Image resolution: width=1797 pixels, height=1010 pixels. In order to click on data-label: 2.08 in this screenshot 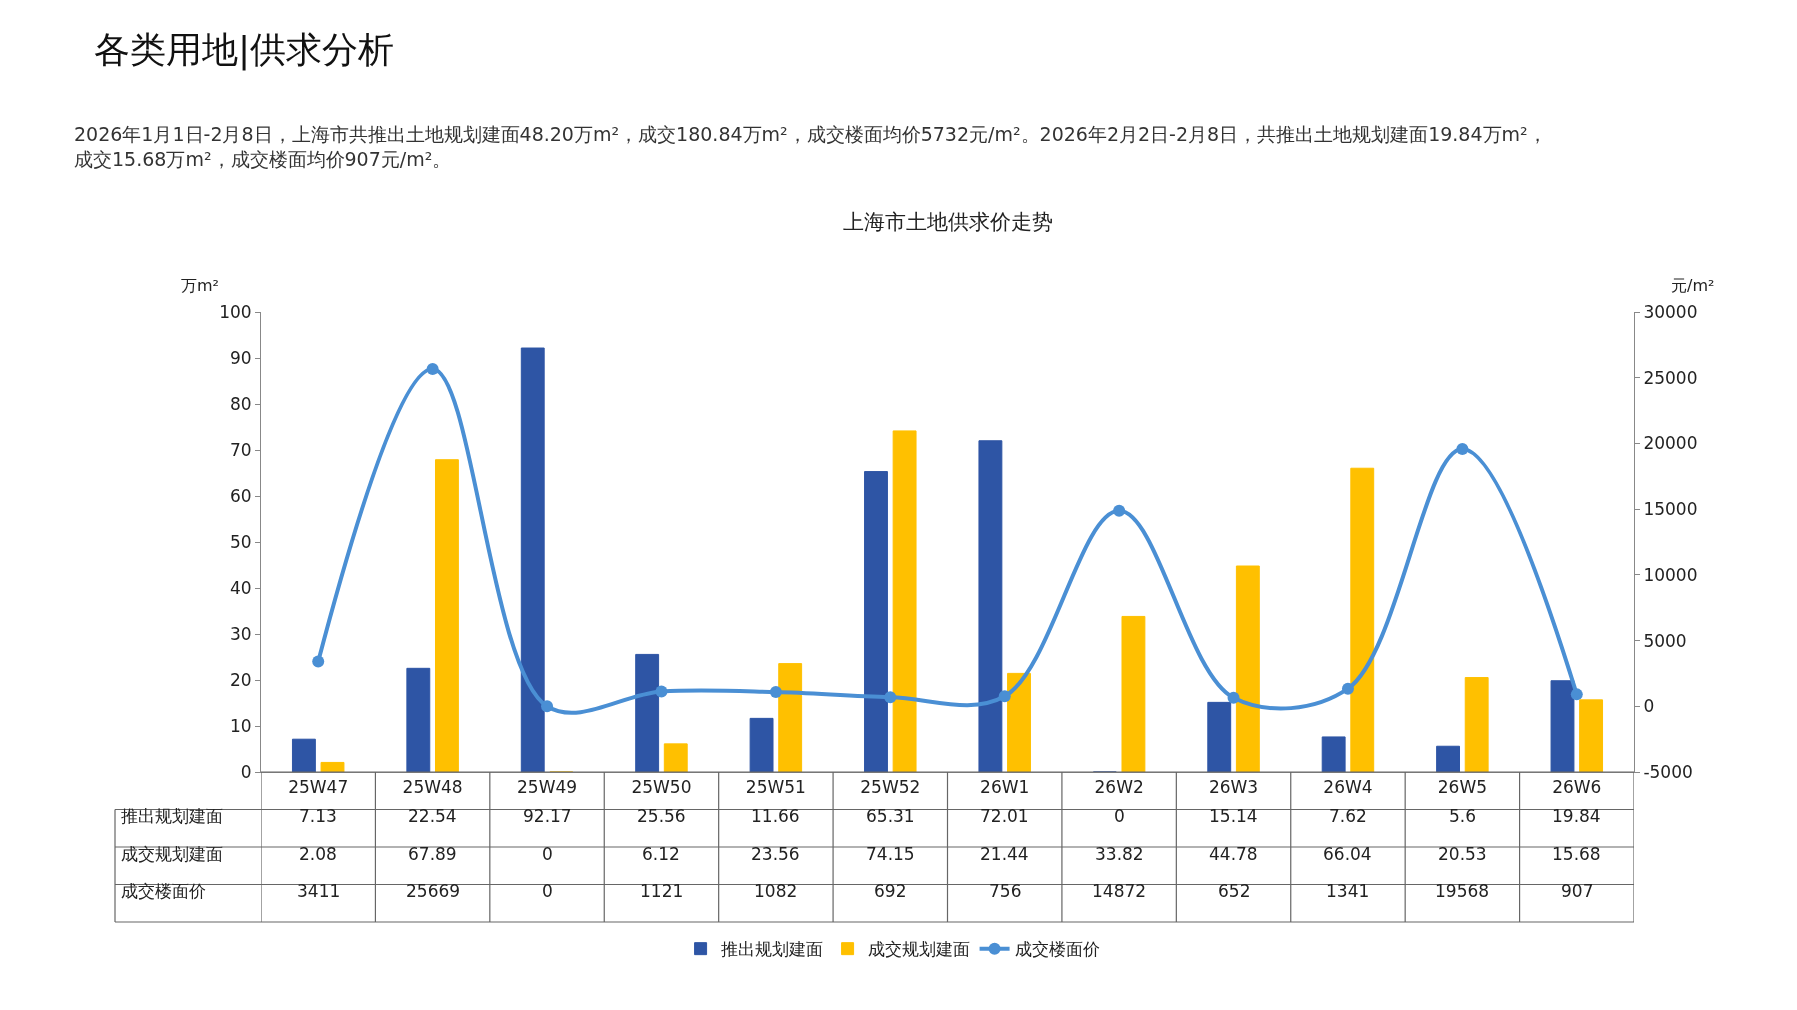, I will do `click(318, 854)`.